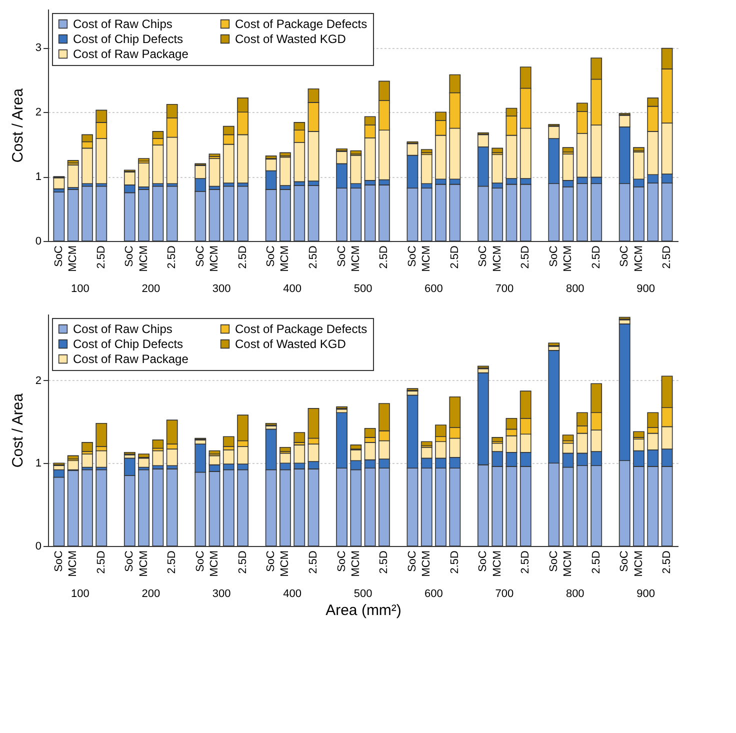  I want to click on x-axis-title: Area (mm²), so click(364, 610).